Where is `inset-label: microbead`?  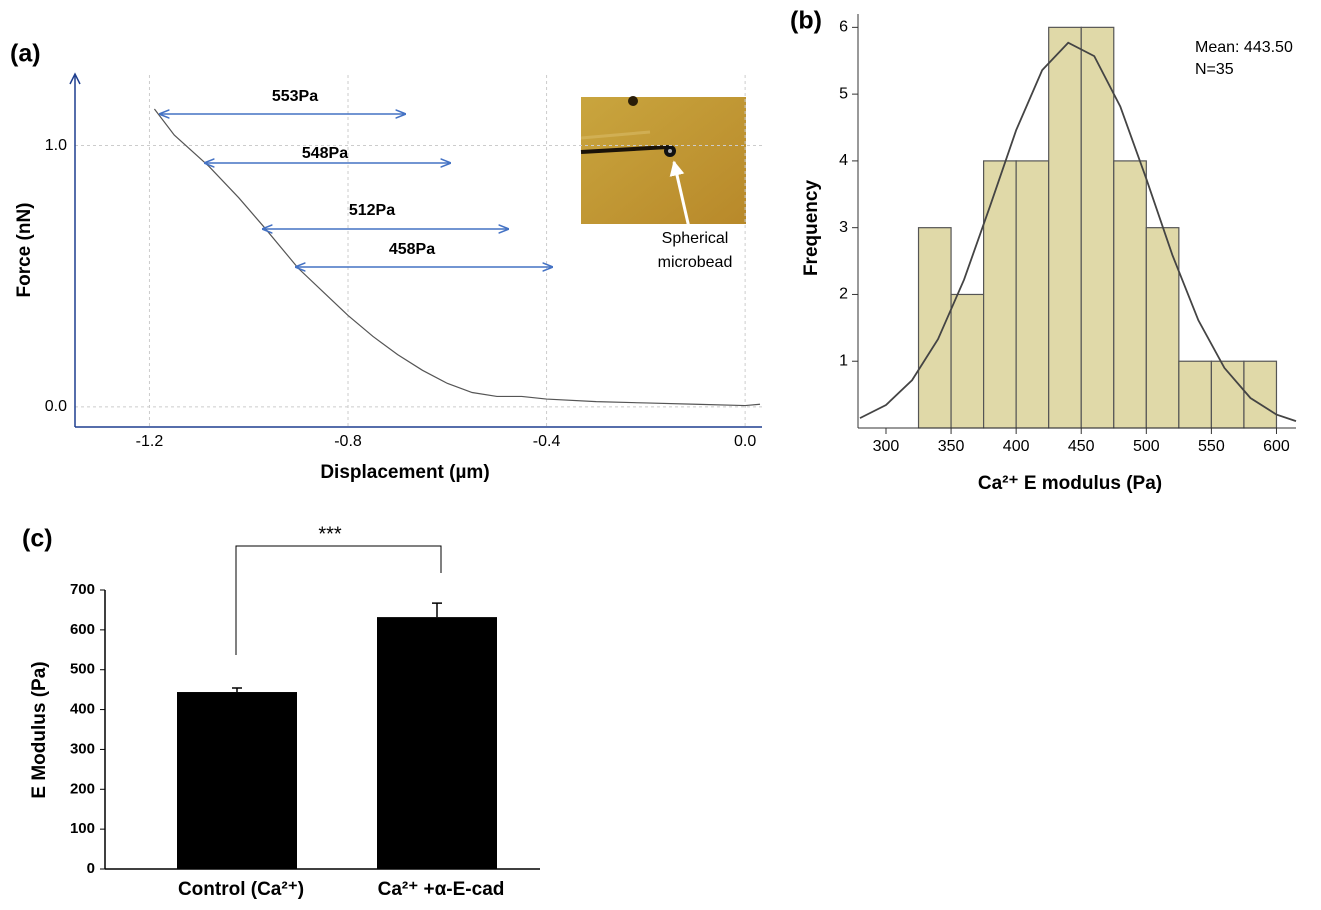
inset-label: microbead is located at coordinates (695, 262).